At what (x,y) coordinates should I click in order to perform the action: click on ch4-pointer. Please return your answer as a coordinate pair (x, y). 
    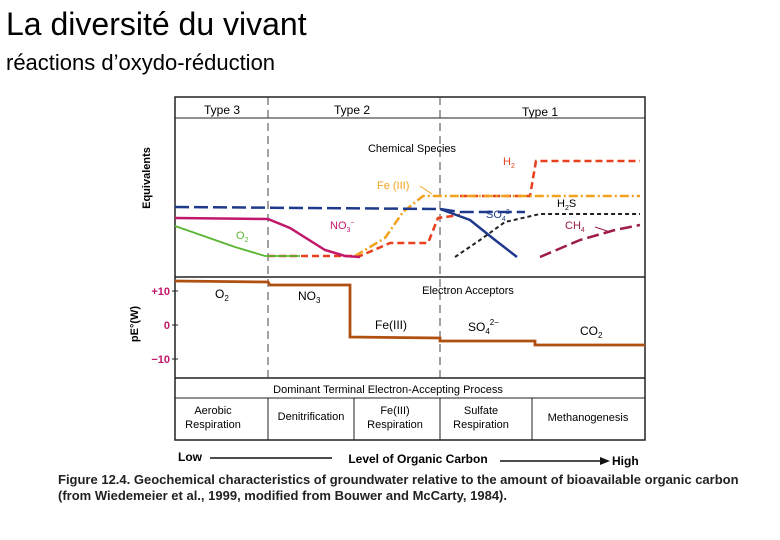
    Looking at the image, I should click on (602, 229).